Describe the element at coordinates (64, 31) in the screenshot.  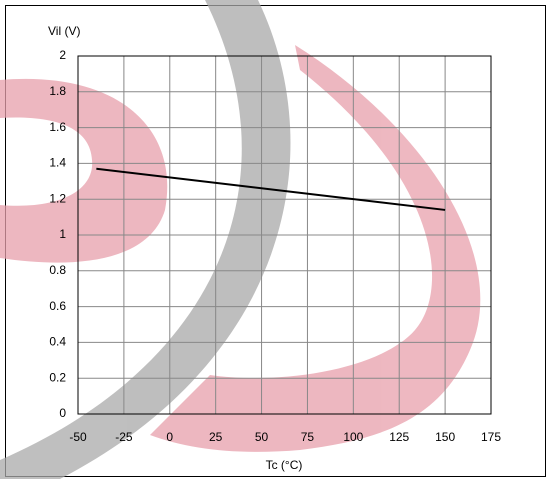
I see `y-axis-label: Vil (V)` at that location.